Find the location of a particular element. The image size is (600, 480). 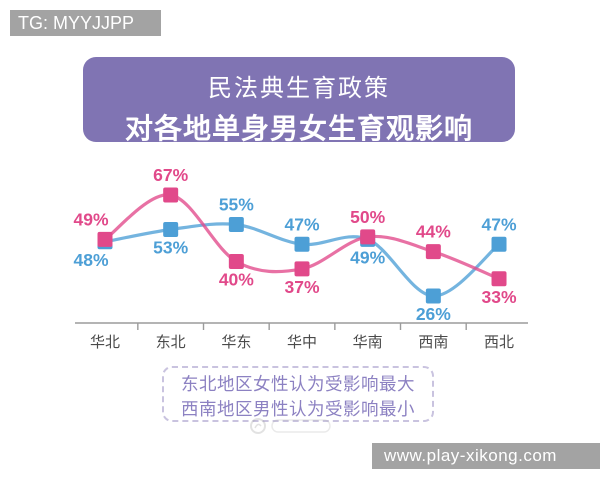

watermark-bottom-right-text: www.play-xikong.com is located at coordinates (470, 455).